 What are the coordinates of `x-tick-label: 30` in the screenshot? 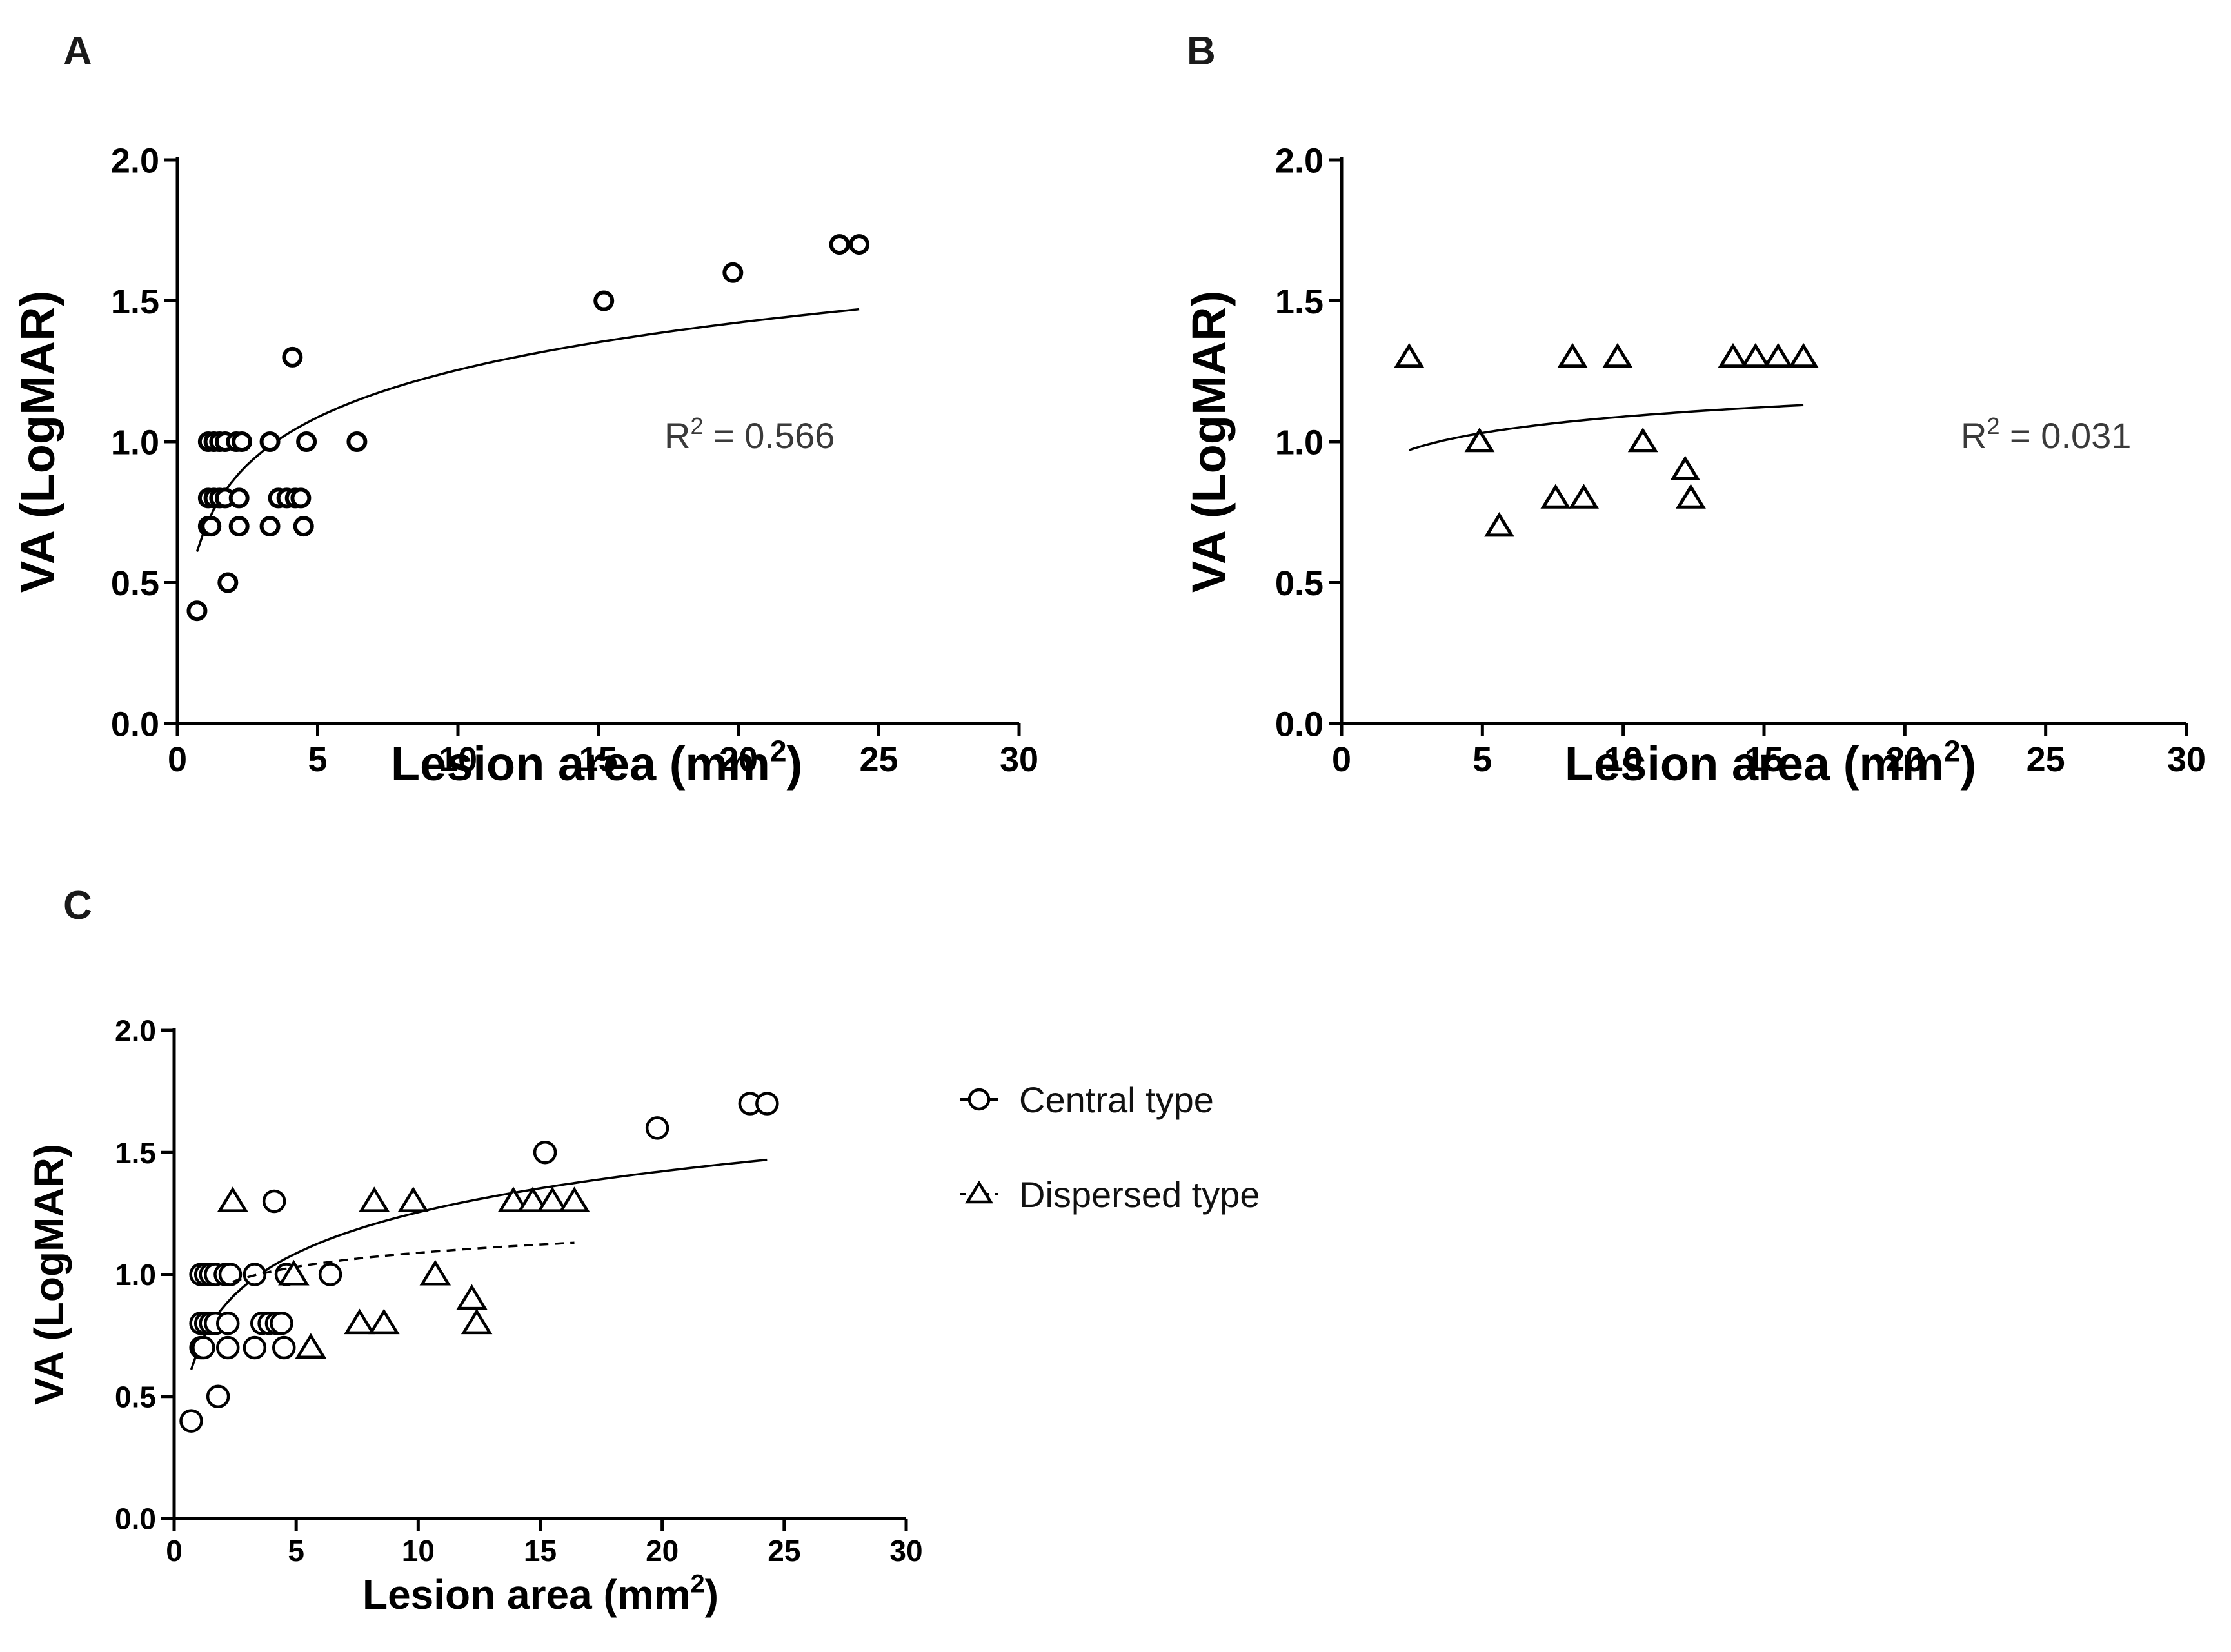 It's located at (1019, 759).